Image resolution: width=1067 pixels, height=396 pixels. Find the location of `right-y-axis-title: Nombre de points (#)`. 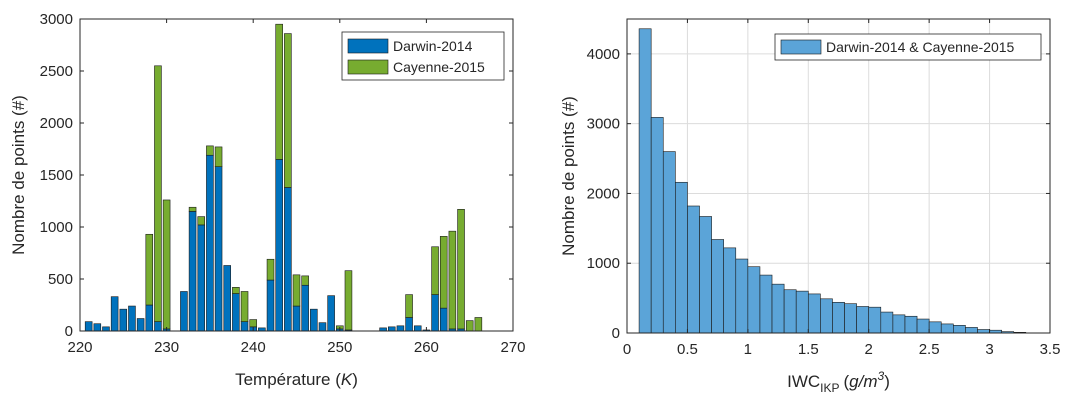

right-y-axis-title: Nombre de points (#) is located at coordinates (568, 176).